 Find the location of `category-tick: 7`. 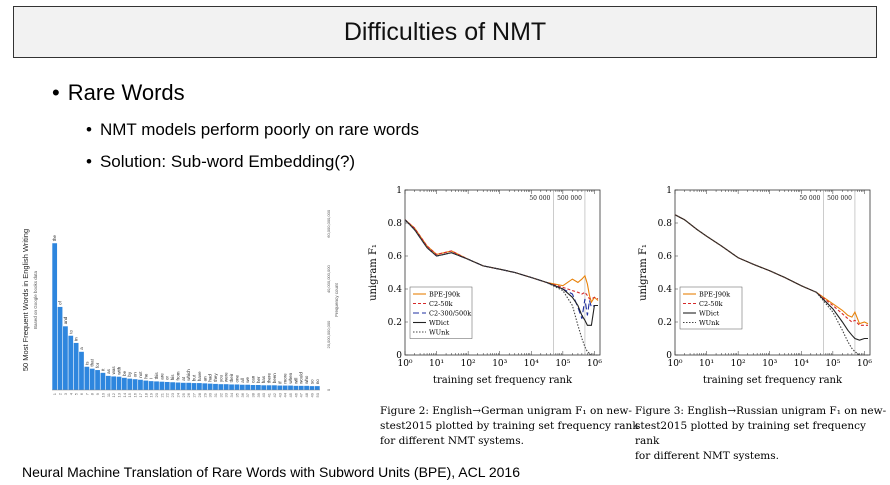

category-tick: 7 is located at coordinates (86, 393).